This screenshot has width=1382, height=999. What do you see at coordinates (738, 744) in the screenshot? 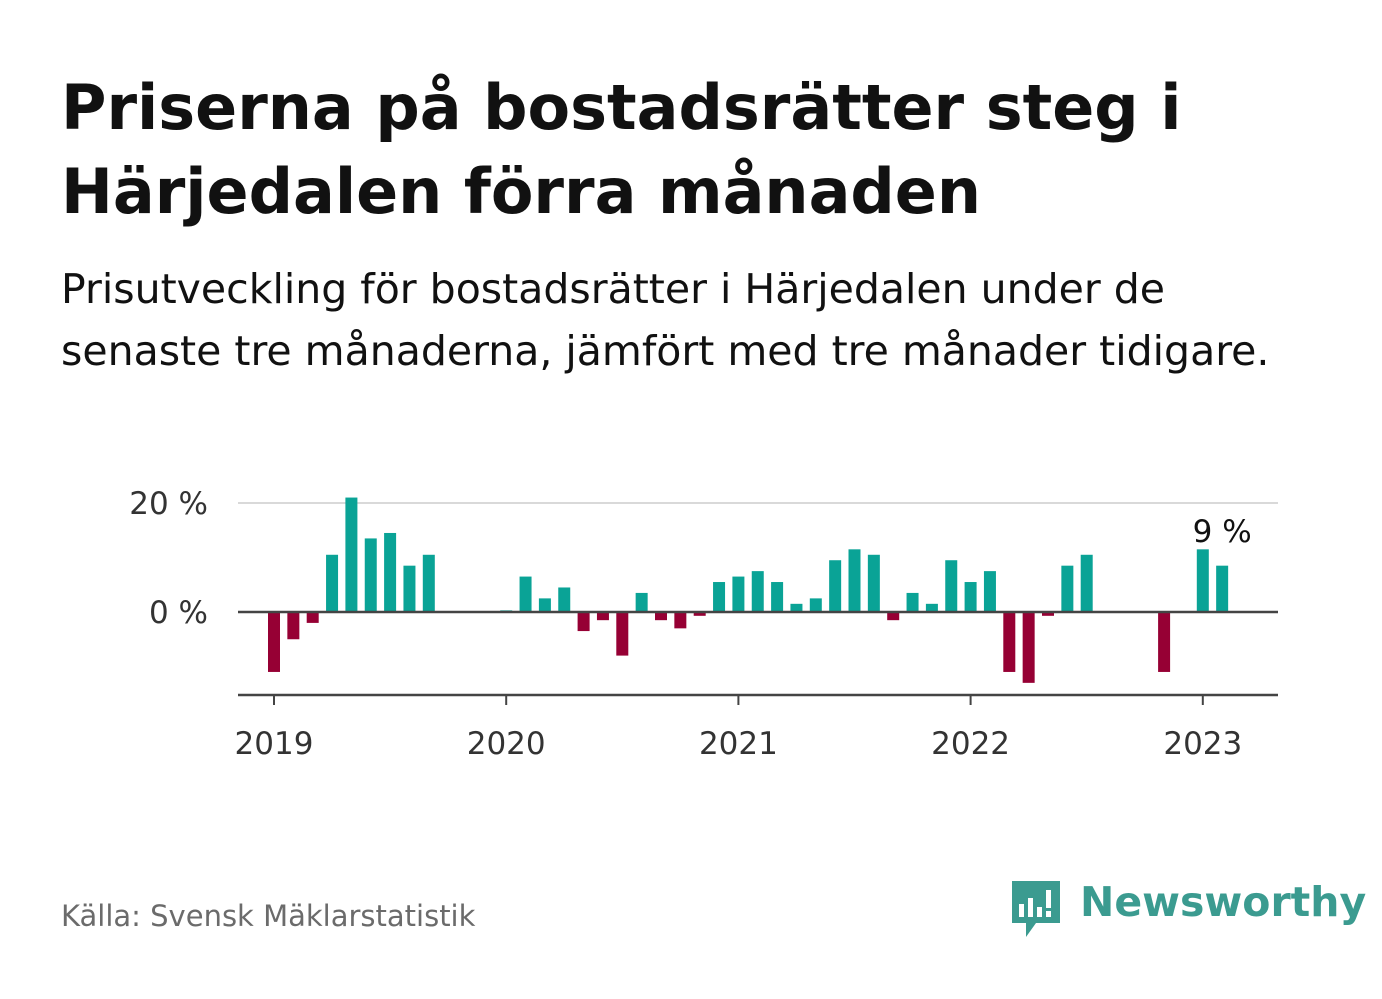
I see `x-tick-label: 2021` at bounding box center [738, 744].